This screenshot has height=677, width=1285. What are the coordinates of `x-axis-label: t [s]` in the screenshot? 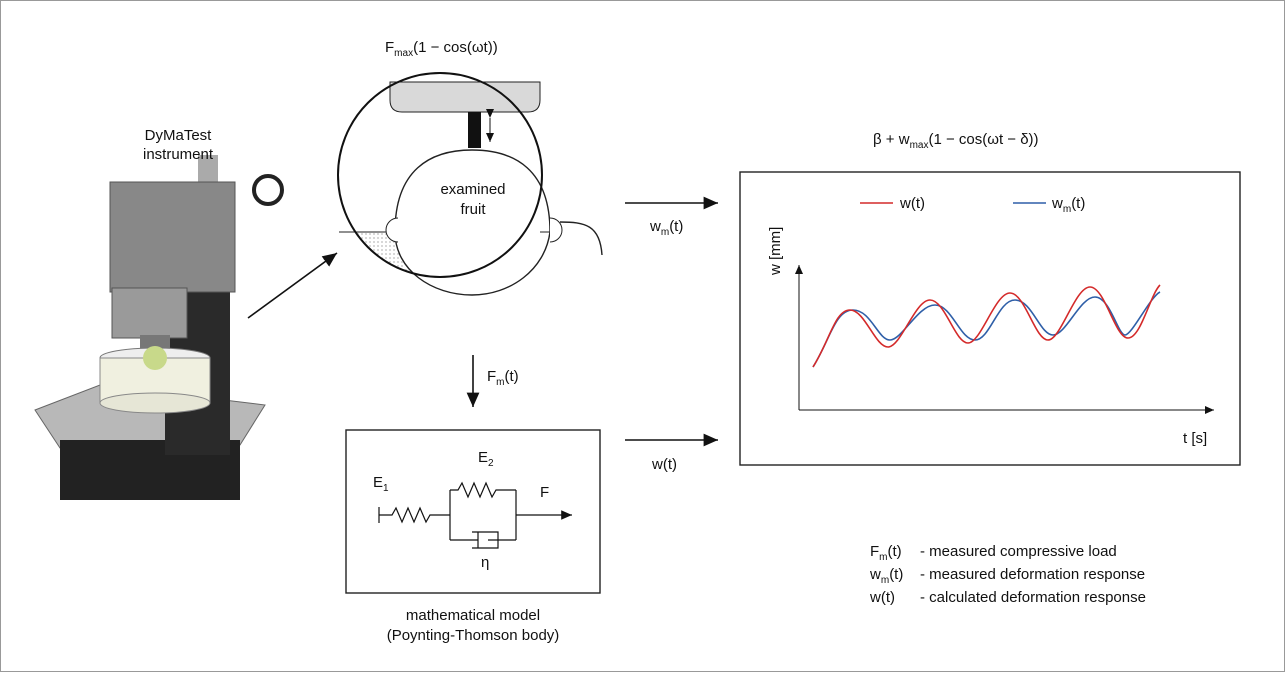 It's located at (1195, 438).